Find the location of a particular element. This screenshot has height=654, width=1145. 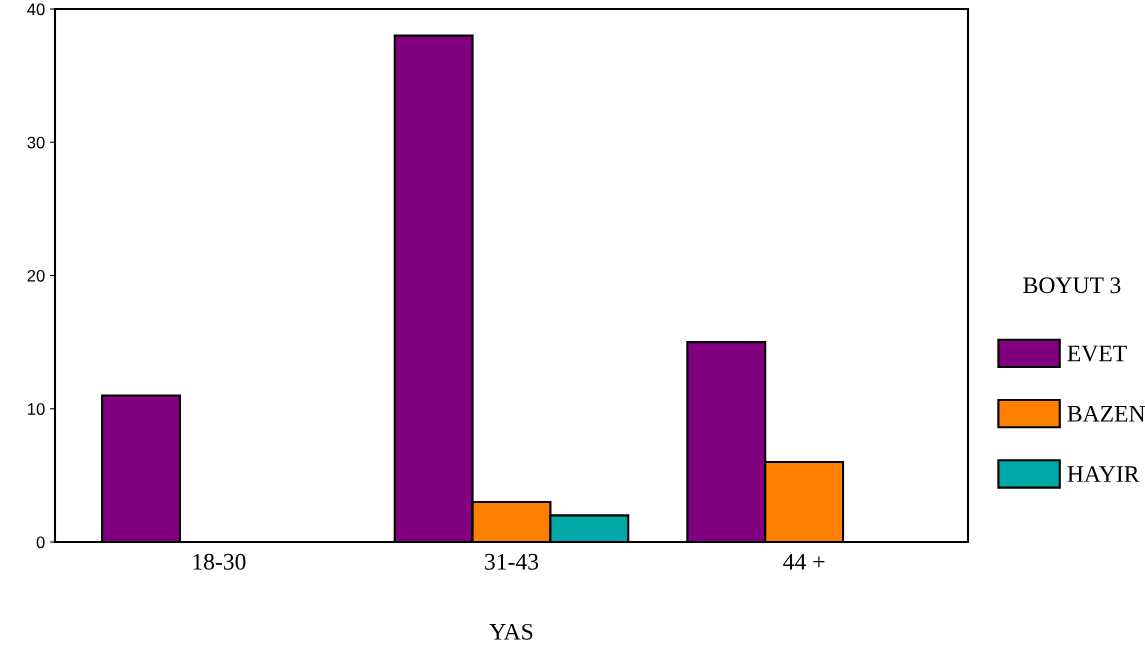

y-tick-label: 40 is located at coordinates (36, 9).